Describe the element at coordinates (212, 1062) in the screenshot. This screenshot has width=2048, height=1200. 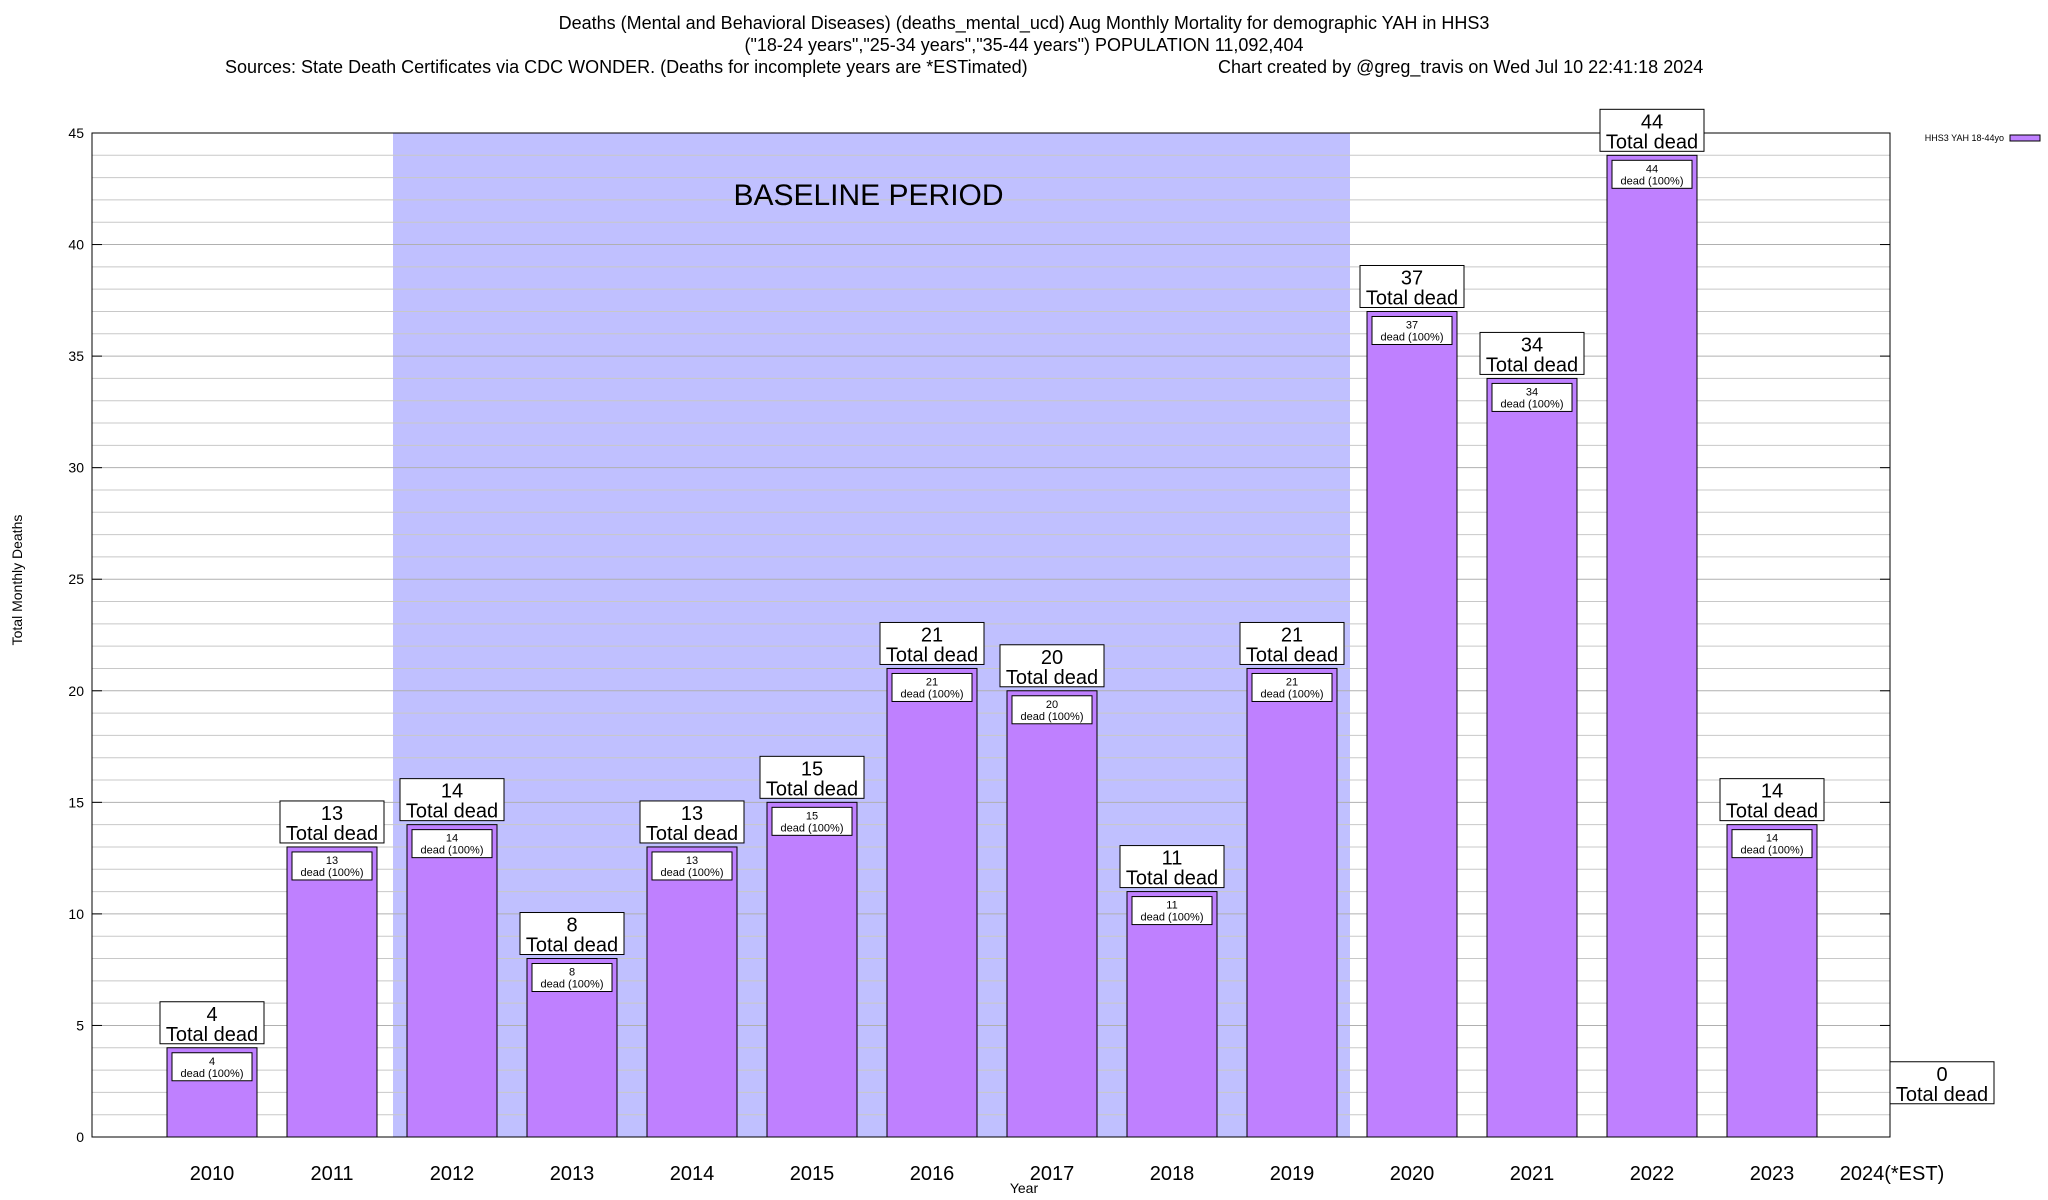
I see `bar-inner-value: 4` at that location.